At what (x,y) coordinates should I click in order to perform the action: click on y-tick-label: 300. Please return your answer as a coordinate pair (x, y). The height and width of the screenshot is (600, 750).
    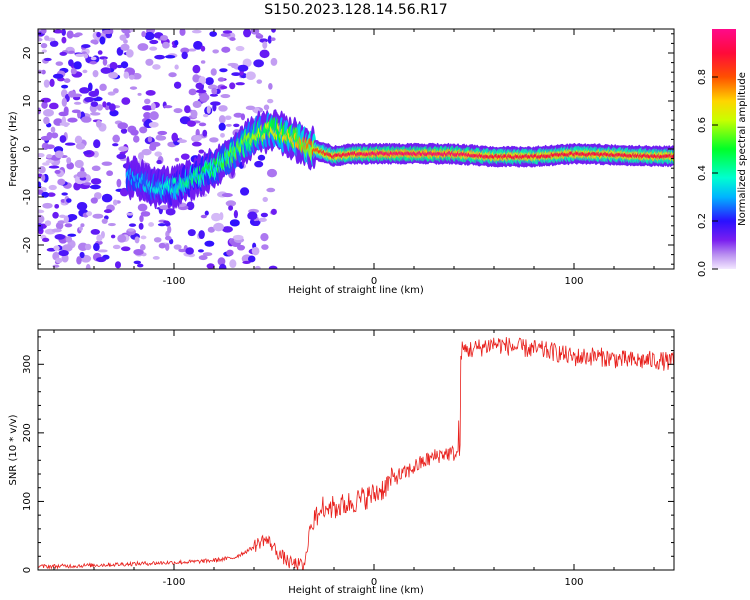
    Looking at the image, I should click on (27, 364).